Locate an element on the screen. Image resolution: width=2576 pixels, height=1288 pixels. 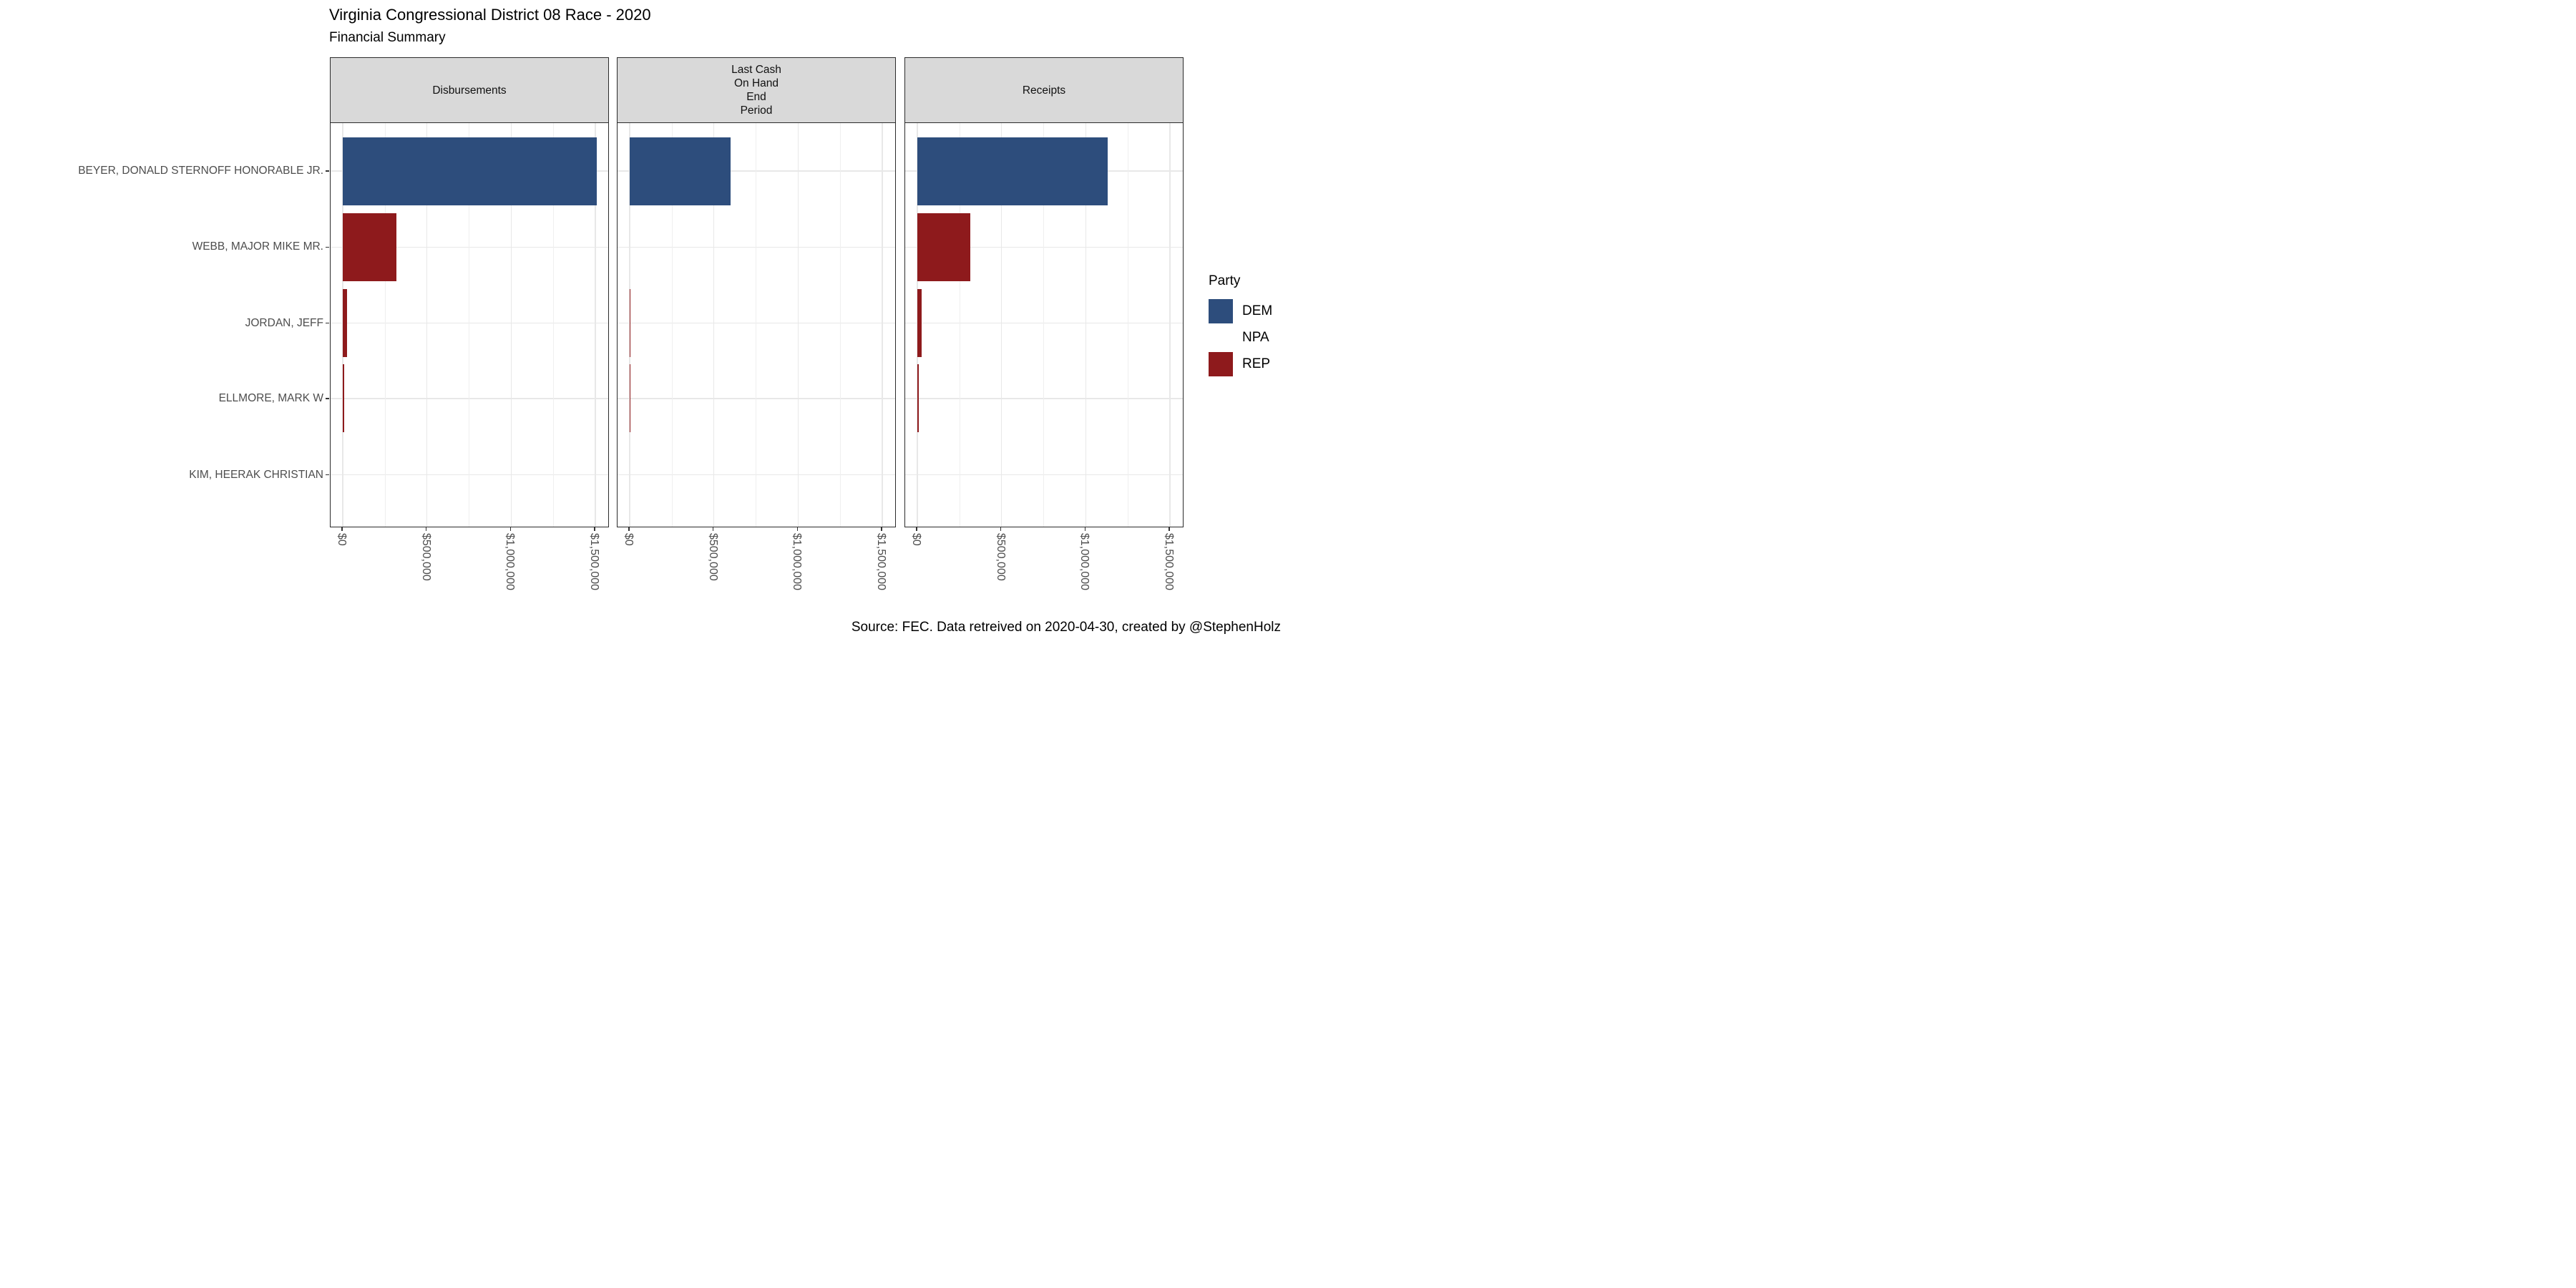
facet-strip-last-cash-on-hand-end-period: Last Cash On Hand End Period is located at coordinates (756, 90).